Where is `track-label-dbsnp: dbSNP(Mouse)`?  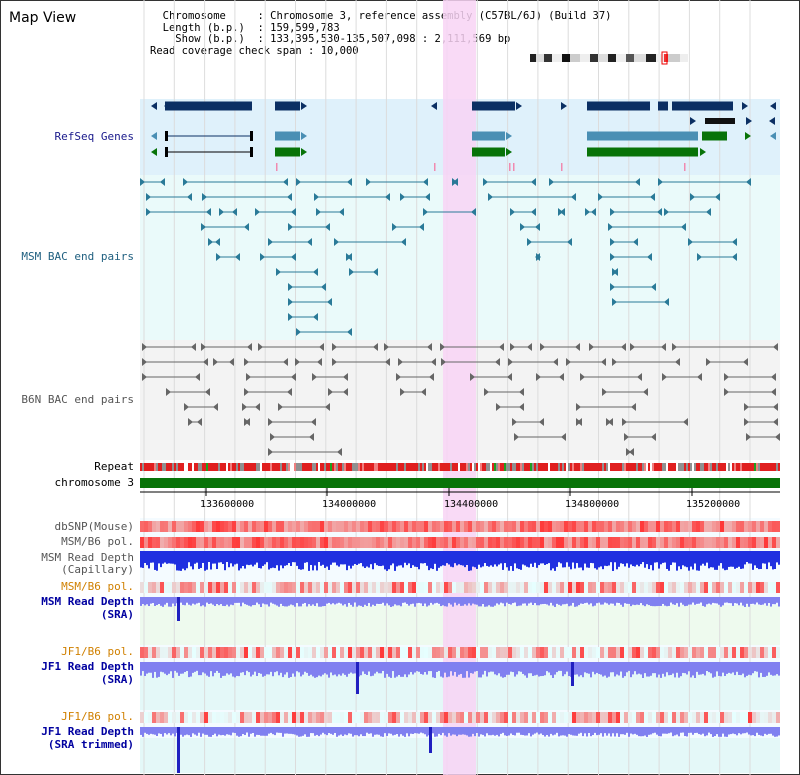
track-label-dbsnp: dbSNP(Mouse) is located at coordinates (94, 526).